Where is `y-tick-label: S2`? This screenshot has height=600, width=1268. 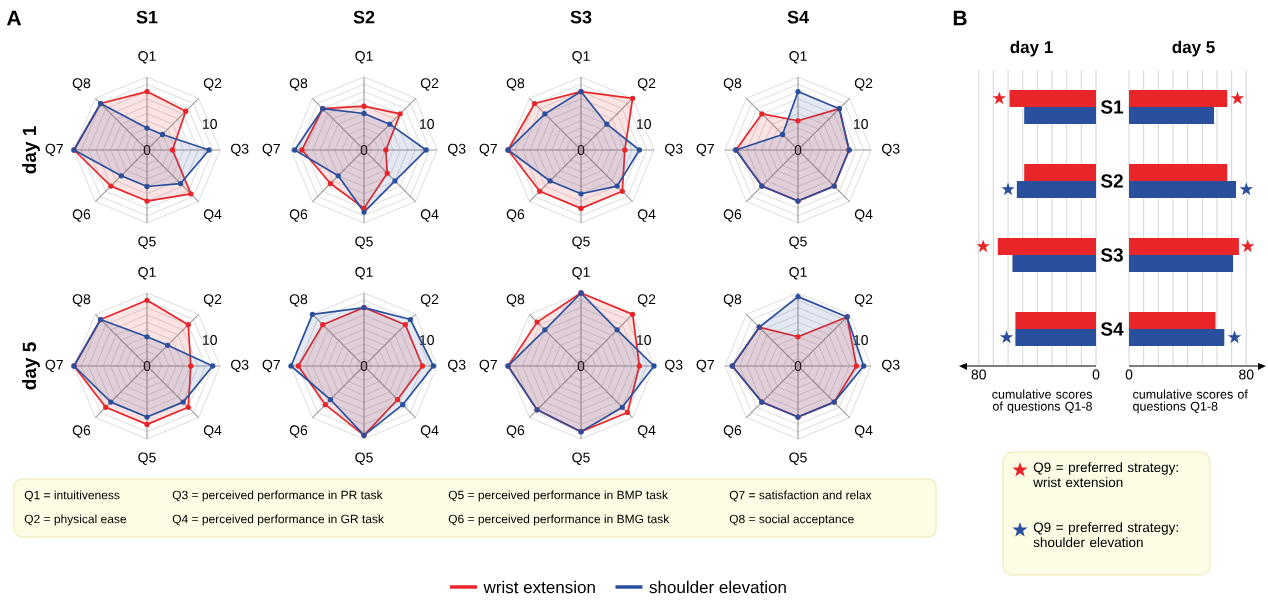 y-tick-label: S2 is located at coordinates (1111, 181).